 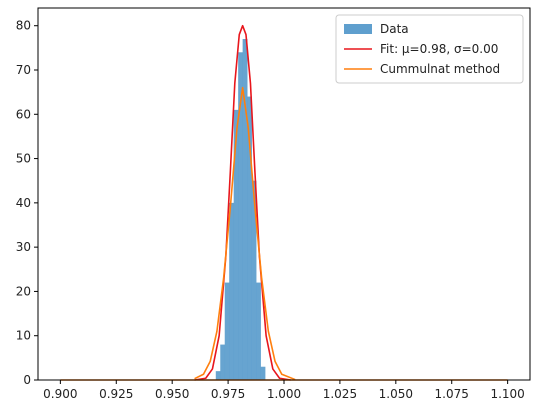 What do you see at coordinates (60, 394) in the screenshot?
I see `x-tick-label: 0.900` at bounding box center [60, 394].